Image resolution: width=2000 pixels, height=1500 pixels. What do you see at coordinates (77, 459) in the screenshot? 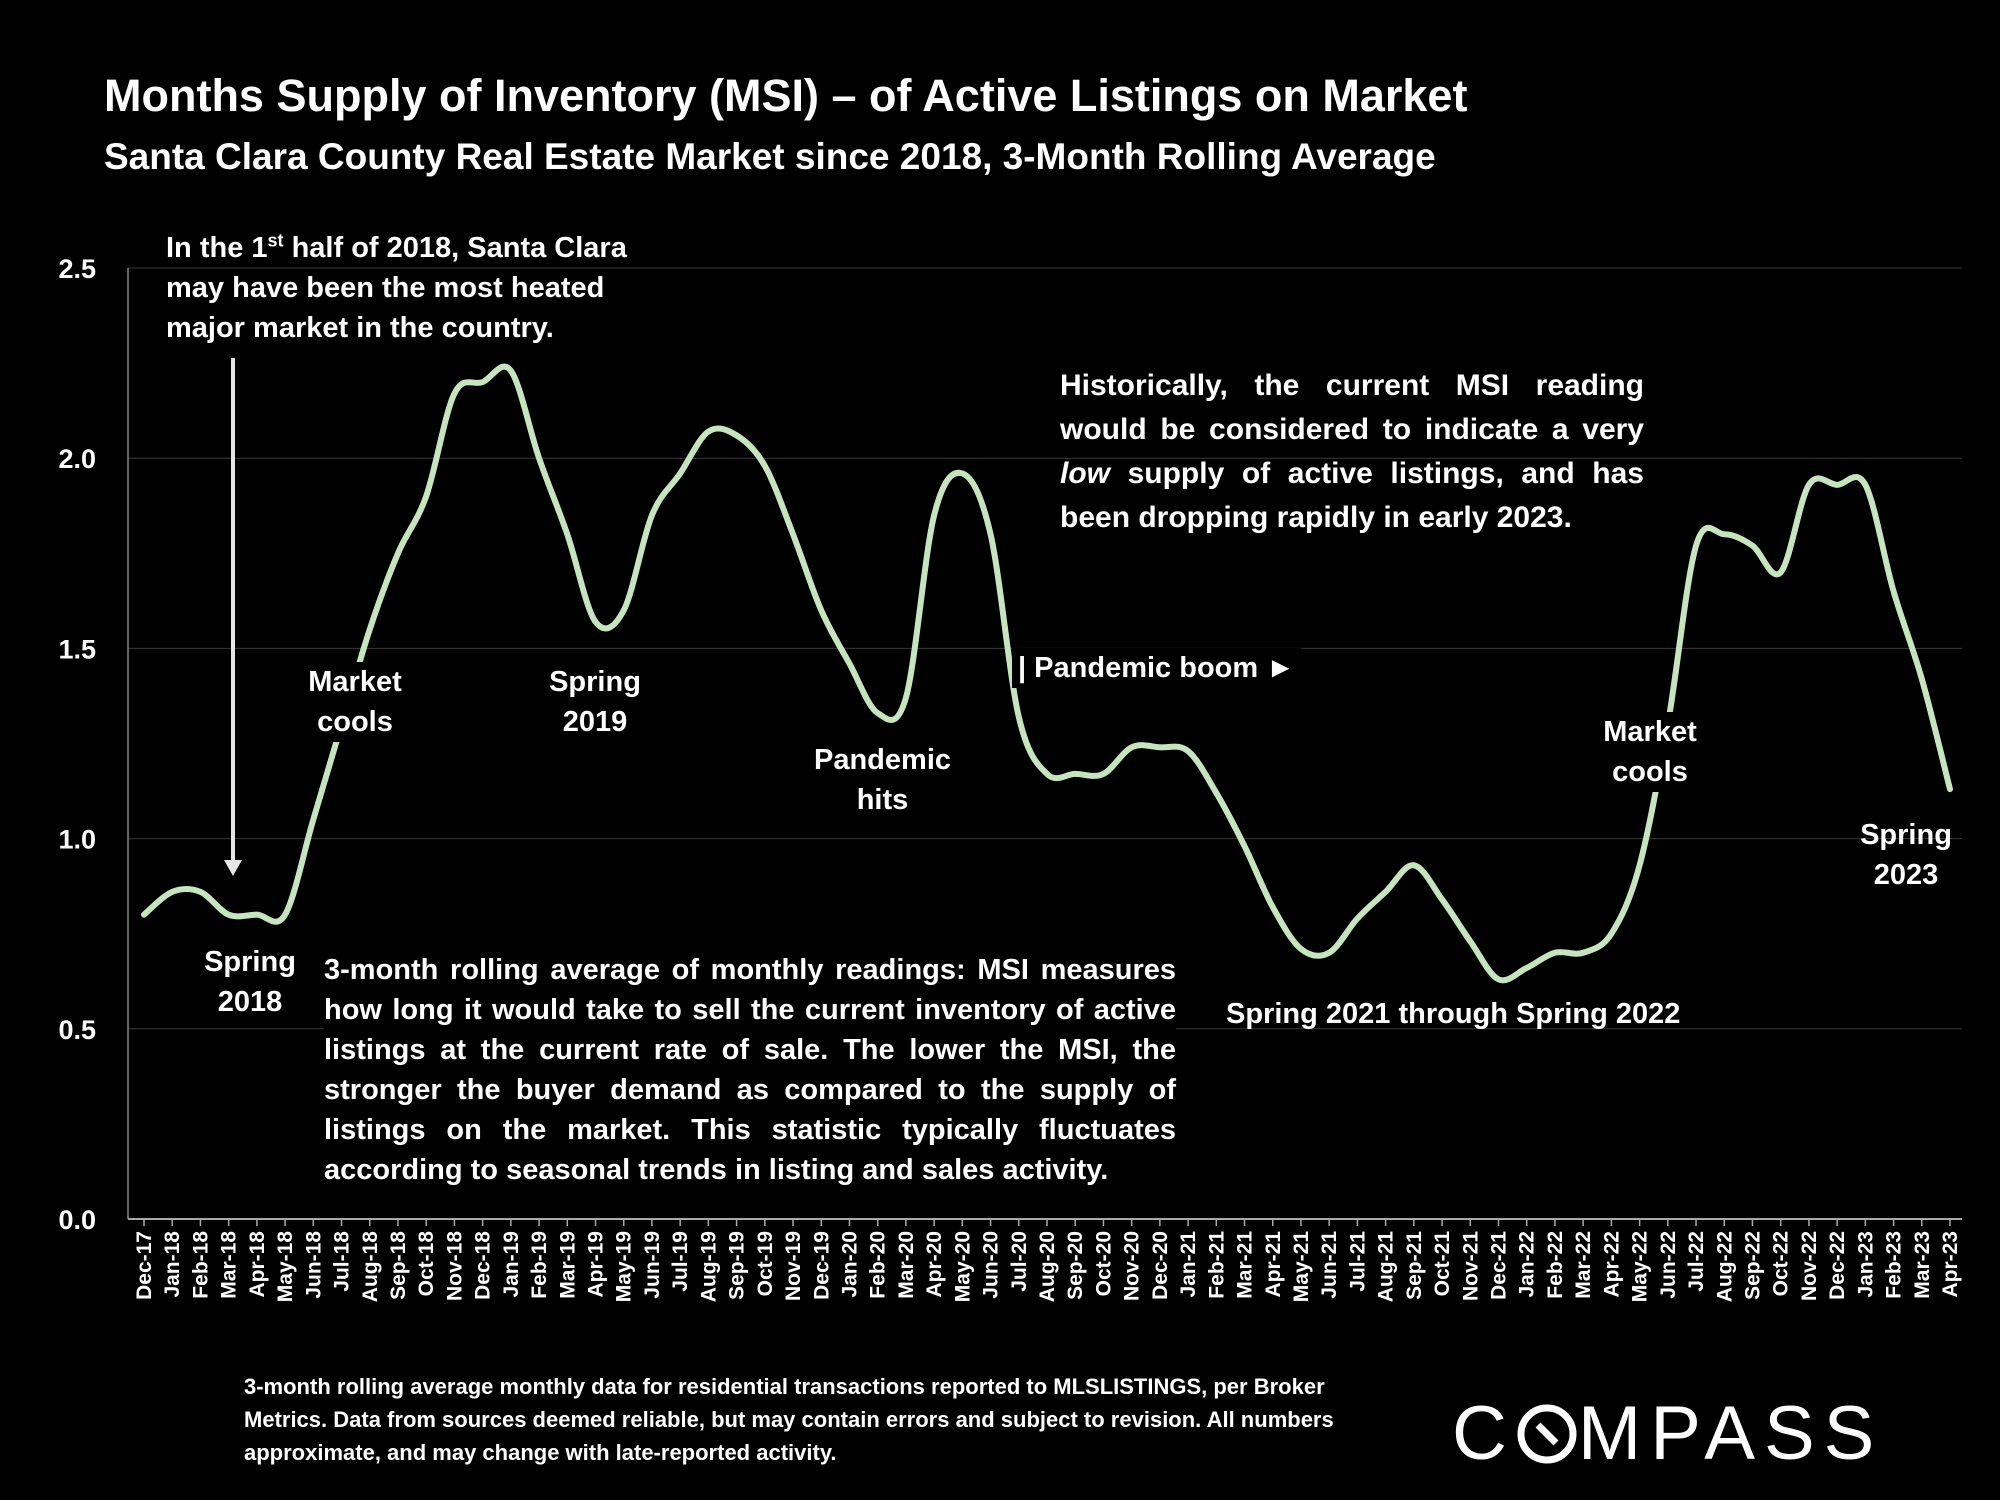
I see `y-tick-label: 2.0` at bounding box center [77, 459].